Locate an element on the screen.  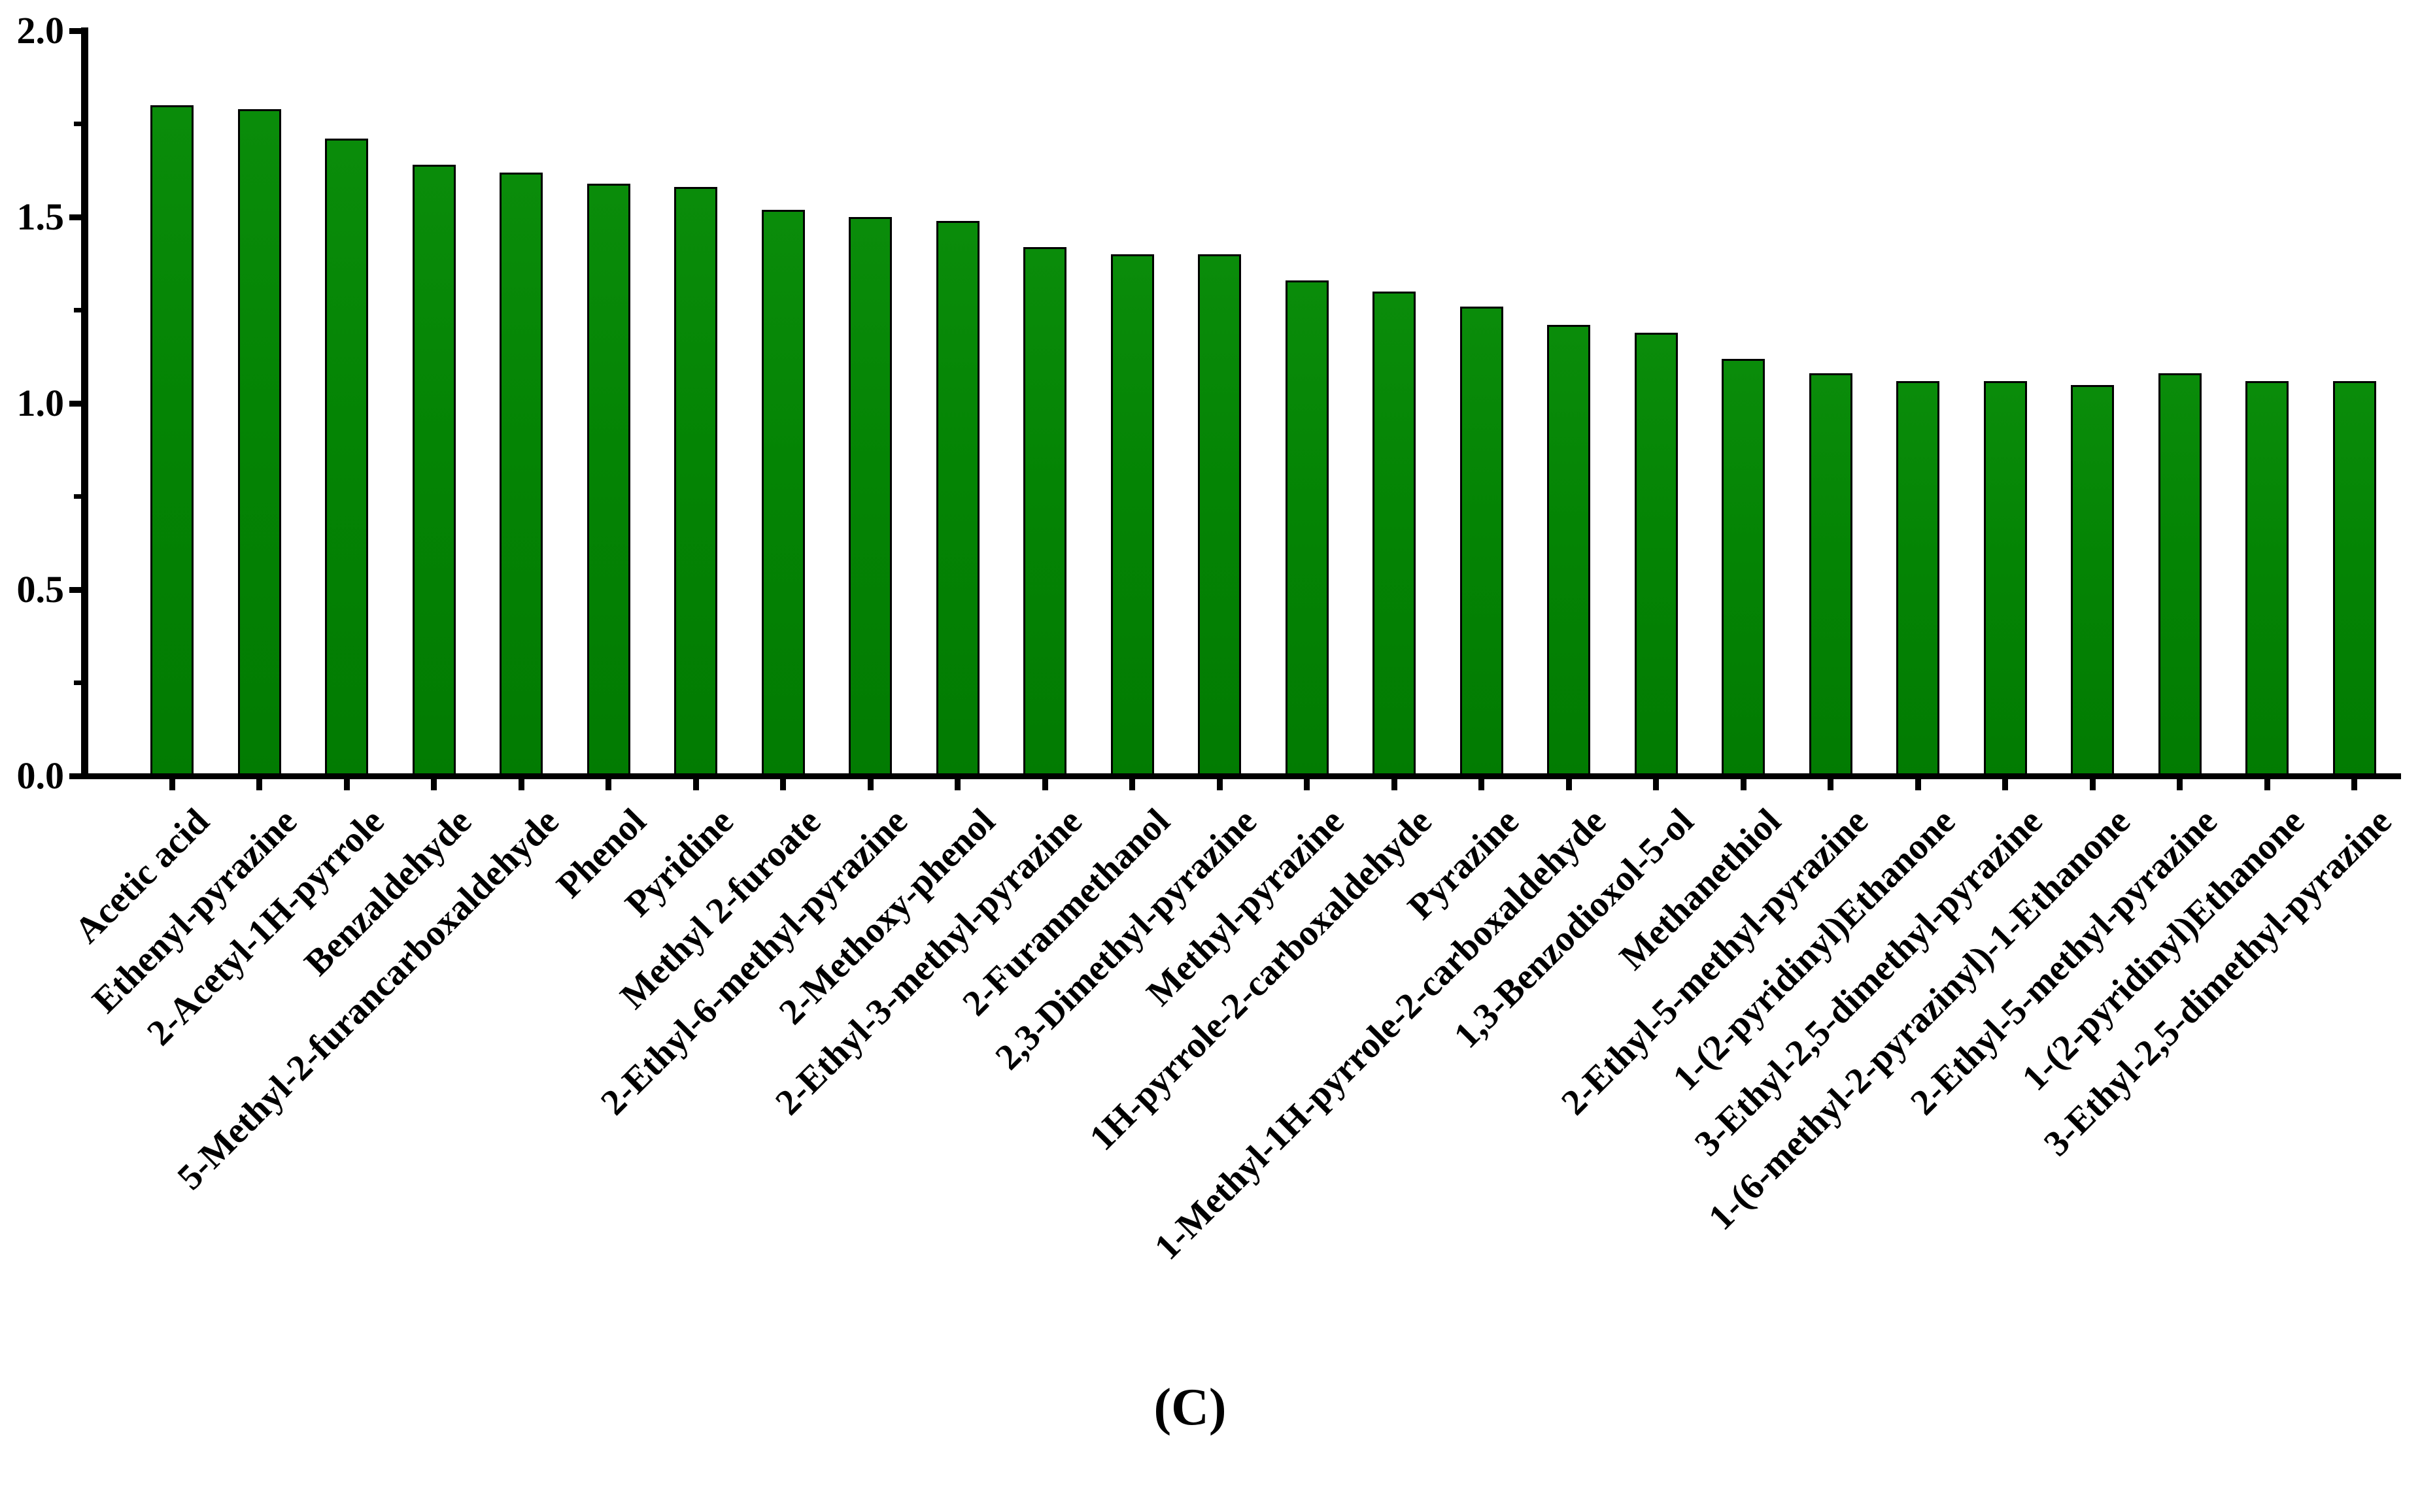
y-tick-label: 0.5 is located at coordinates (40, 589).